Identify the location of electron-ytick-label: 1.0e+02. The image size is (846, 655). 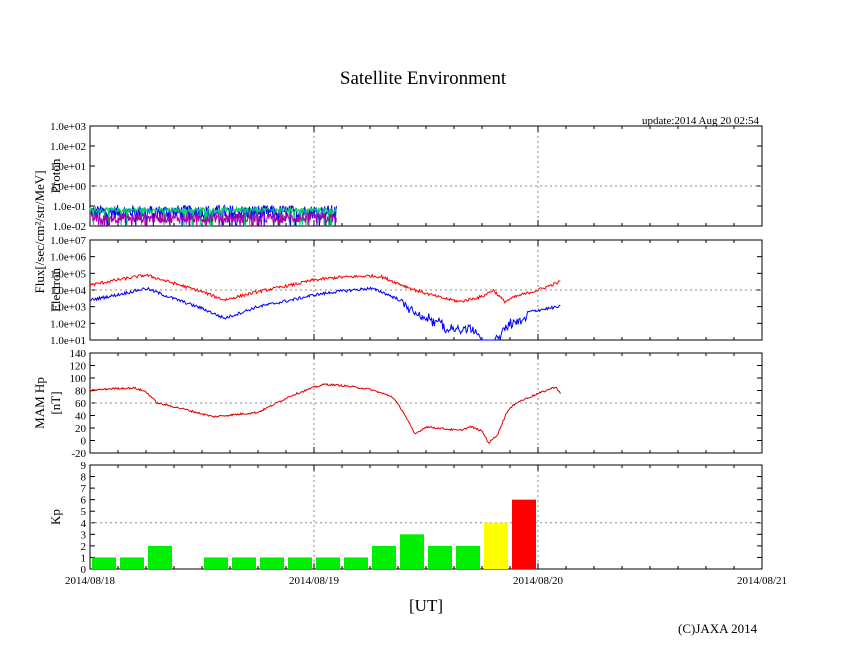
(68, 324).